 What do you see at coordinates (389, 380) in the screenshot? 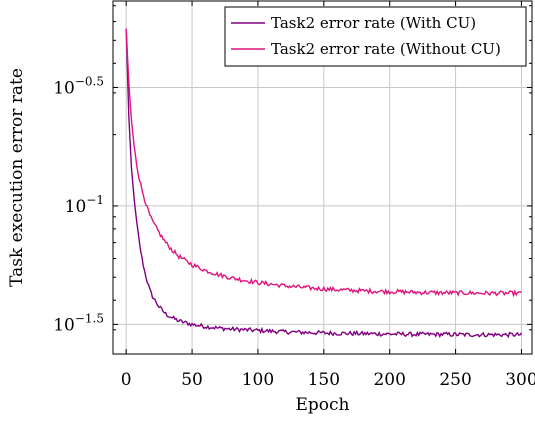
I see `x-tick-label: 200` at bounding box center [389, 380].